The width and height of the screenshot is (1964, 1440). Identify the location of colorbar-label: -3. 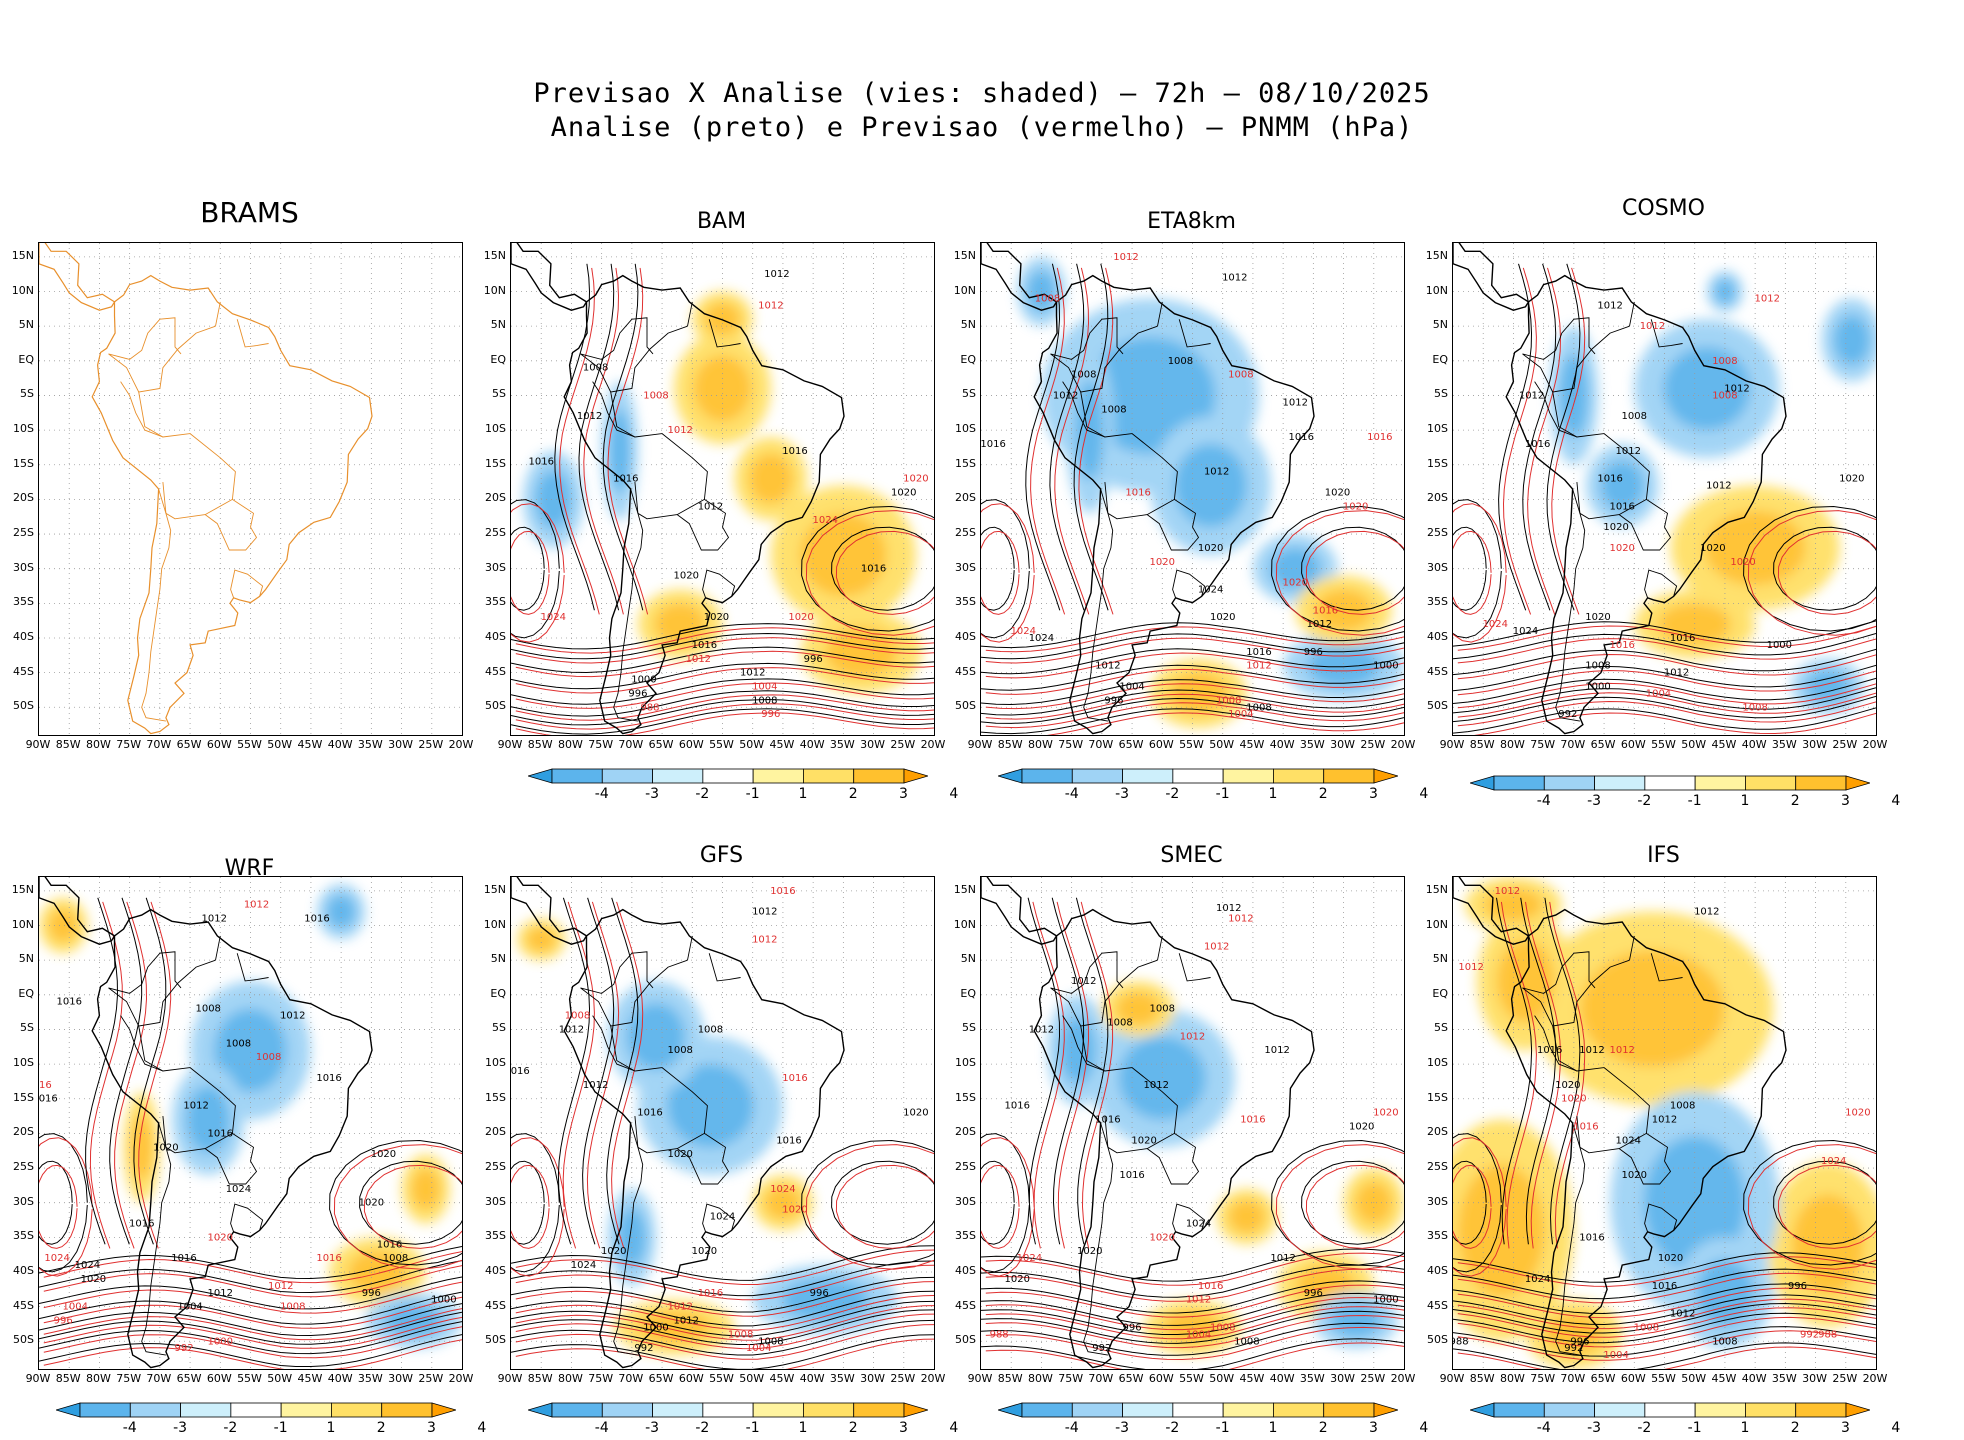
(652, 1428).